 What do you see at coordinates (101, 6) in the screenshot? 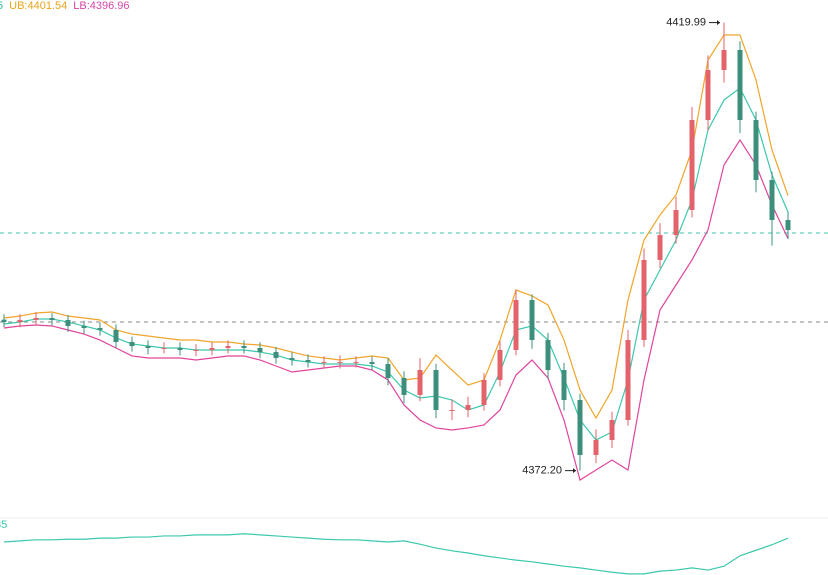
I see `legend-entry: LB:4396.96` at bounding box center [101, 6].